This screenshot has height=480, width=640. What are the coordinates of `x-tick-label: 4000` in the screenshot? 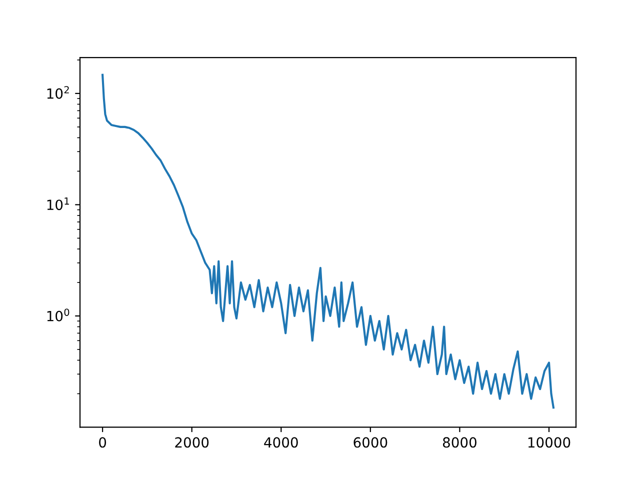 It's located at (281, 442).